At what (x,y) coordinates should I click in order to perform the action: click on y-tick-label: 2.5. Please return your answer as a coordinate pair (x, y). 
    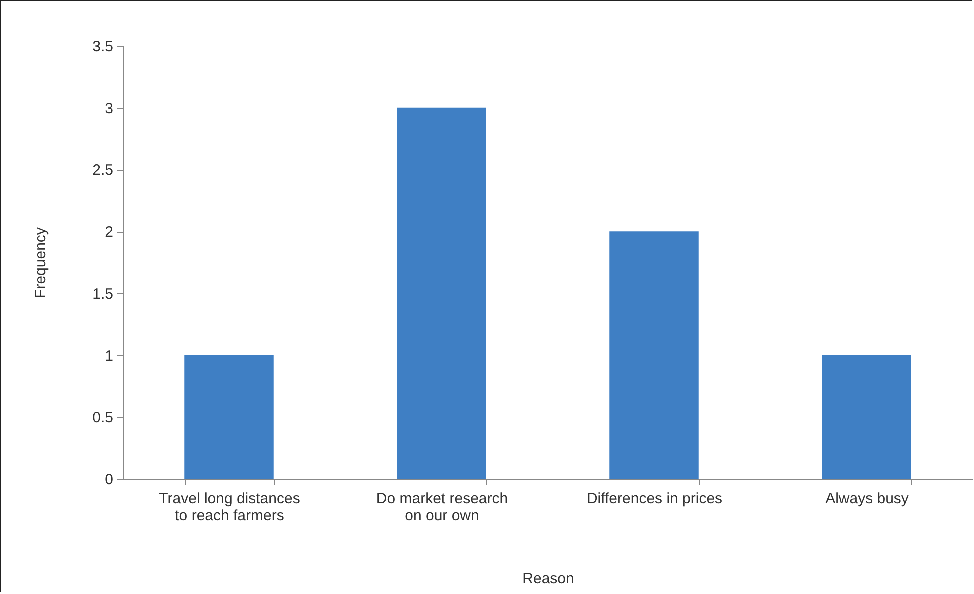
    Looking at the image, I should click on (103, 171).